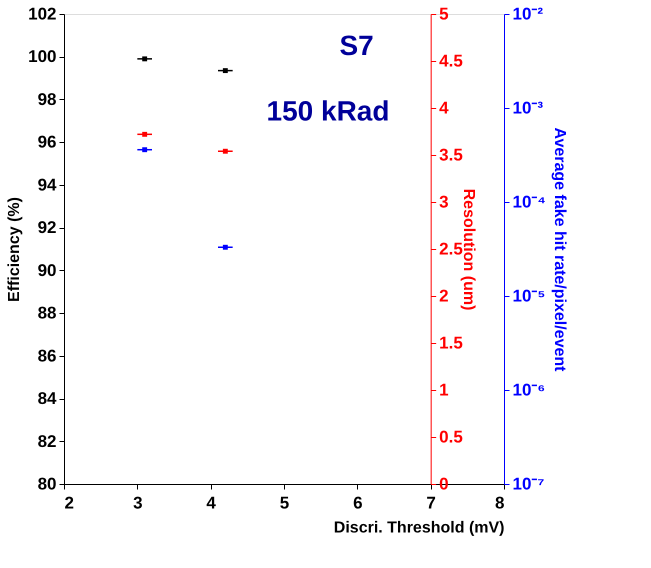  I want to click on y3-tick-label: 10⁻², so click(528, 14).